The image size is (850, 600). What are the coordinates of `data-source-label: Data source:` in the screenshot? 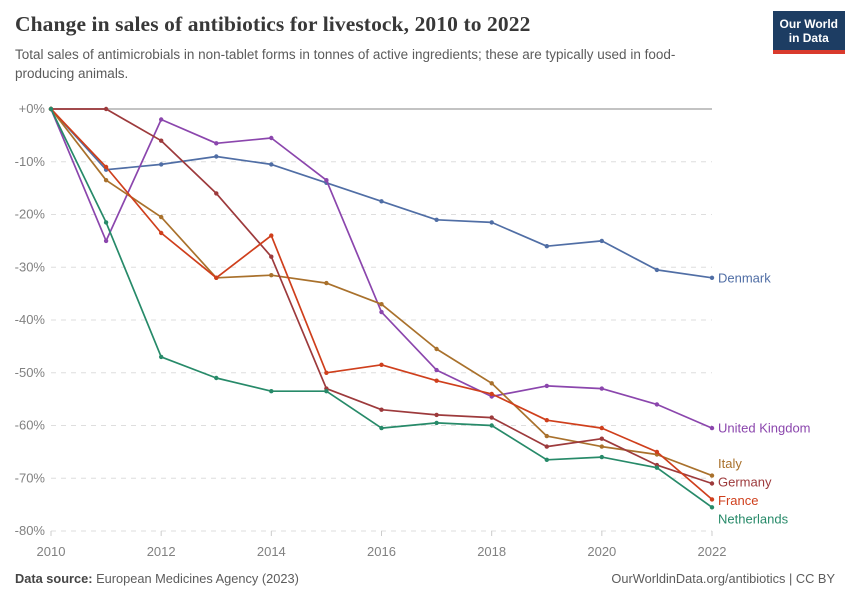 It's located at (54, 578).